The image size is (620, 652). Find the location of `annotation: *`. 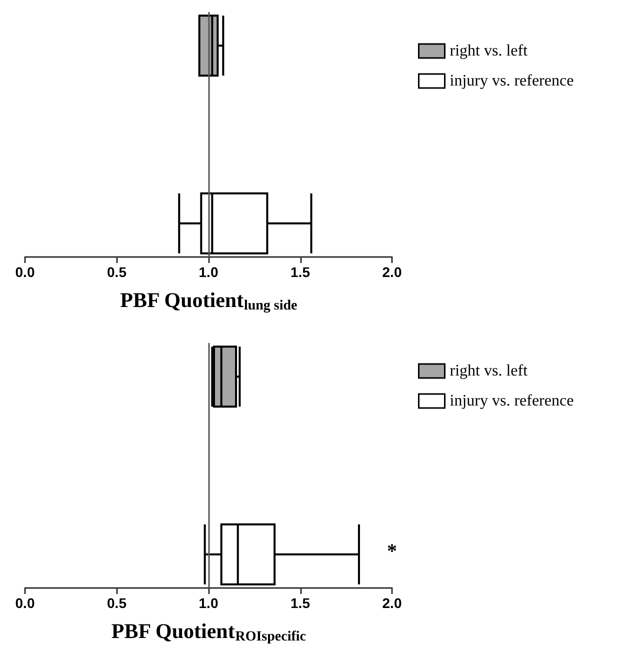

annotation: * is located at coordinates (392, 551).